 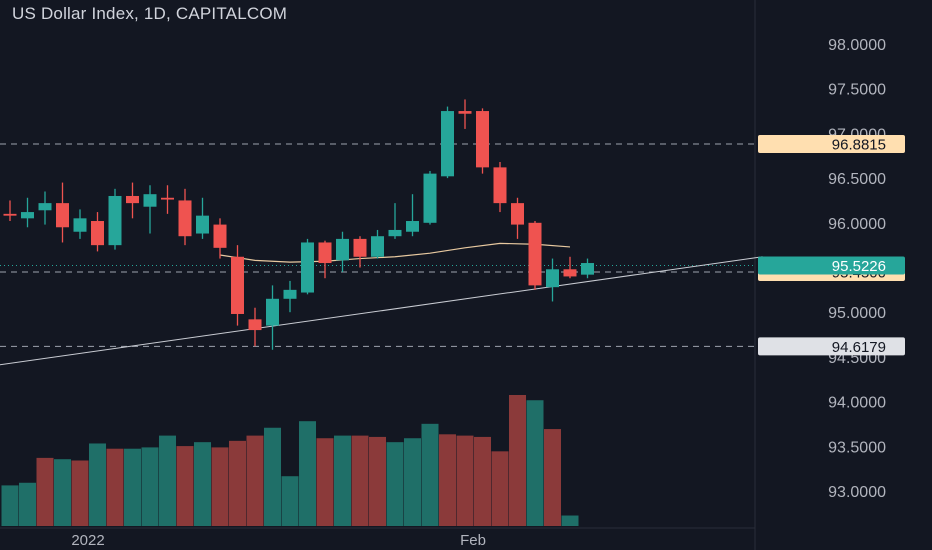 What do you see at coordinates (857, 90) in the screenshot?
I see `y-tick-label: 97.5000` at bounding box center [857, 90].